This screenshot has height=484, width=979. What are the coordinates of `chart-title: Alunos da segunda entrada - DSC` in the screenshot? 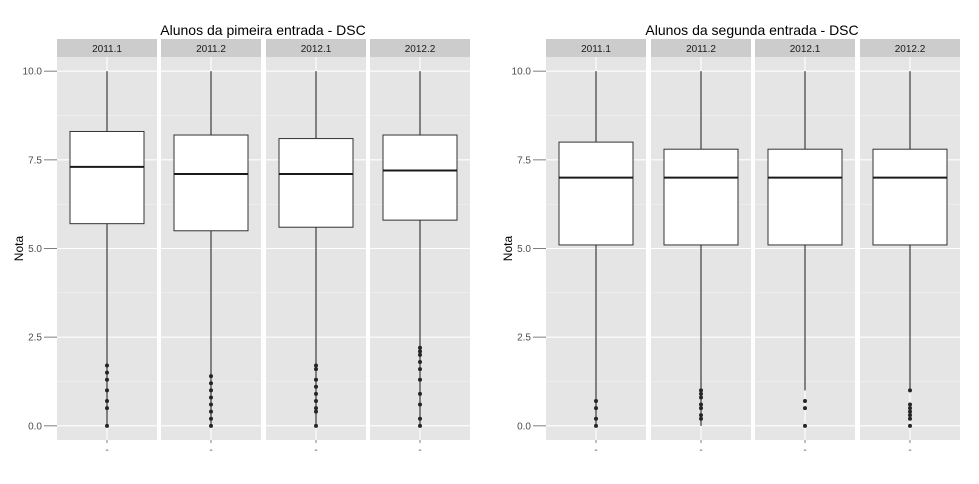 It's located at (751, 30).